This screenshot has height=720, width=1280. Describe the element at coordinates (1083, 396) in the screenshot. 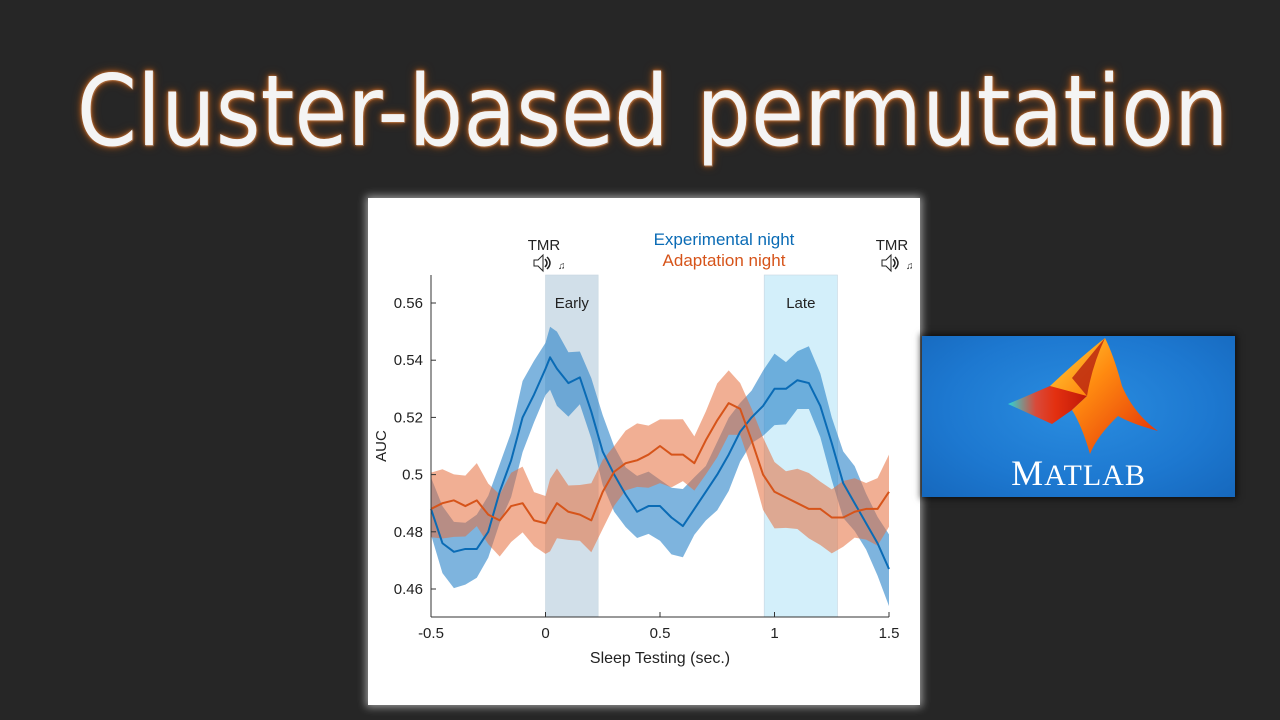

I see `matlab-membrane-icon` at that location.